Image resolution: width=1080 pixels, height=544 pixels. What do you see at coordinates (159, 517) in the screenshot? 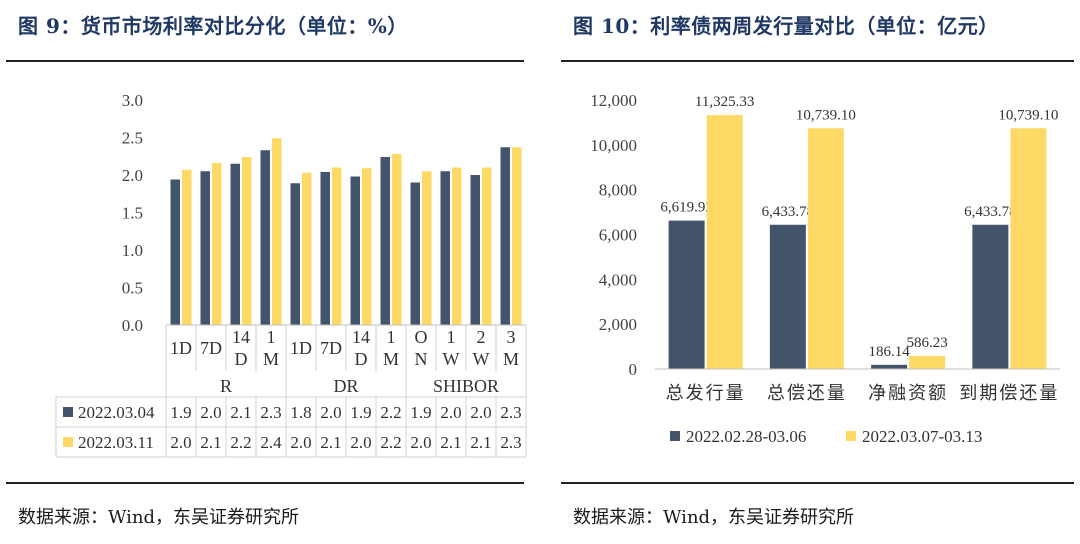
I see `left-source-note: 数据来源：Wind，东吴证券研究所` at bounding box center [159, 517].